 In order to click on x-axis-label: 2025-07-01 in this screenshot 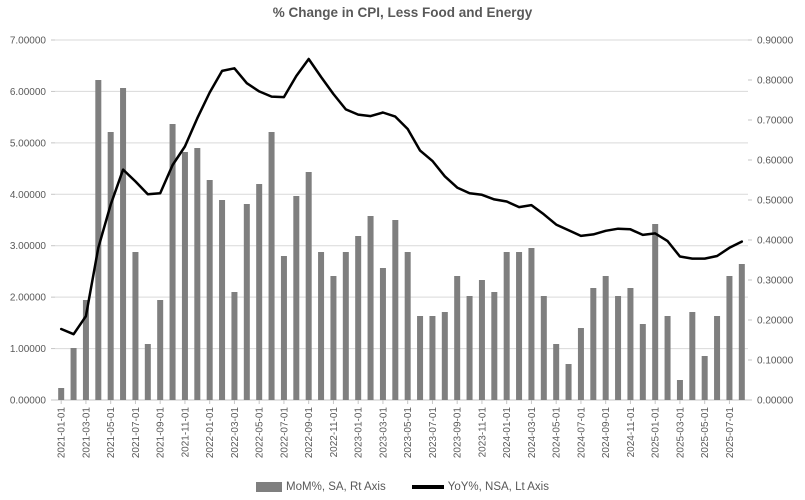, I will do `click(730, 433)`.